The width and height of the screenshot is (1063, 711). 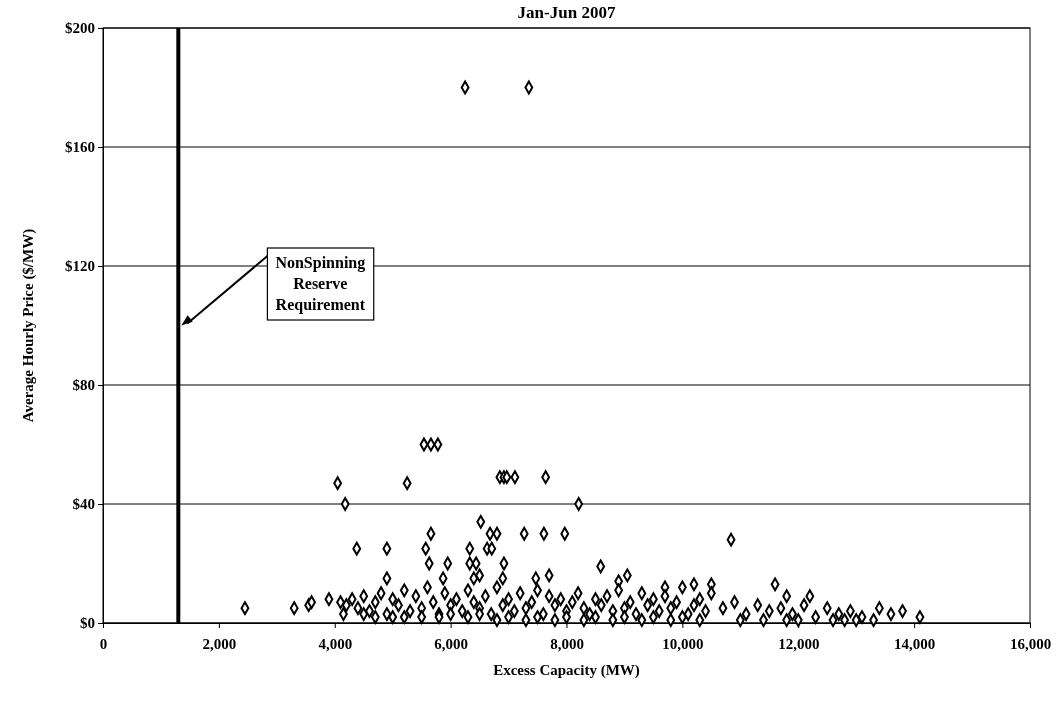 I want to click on y-tick-label: $0, so click(x=87, y=623).